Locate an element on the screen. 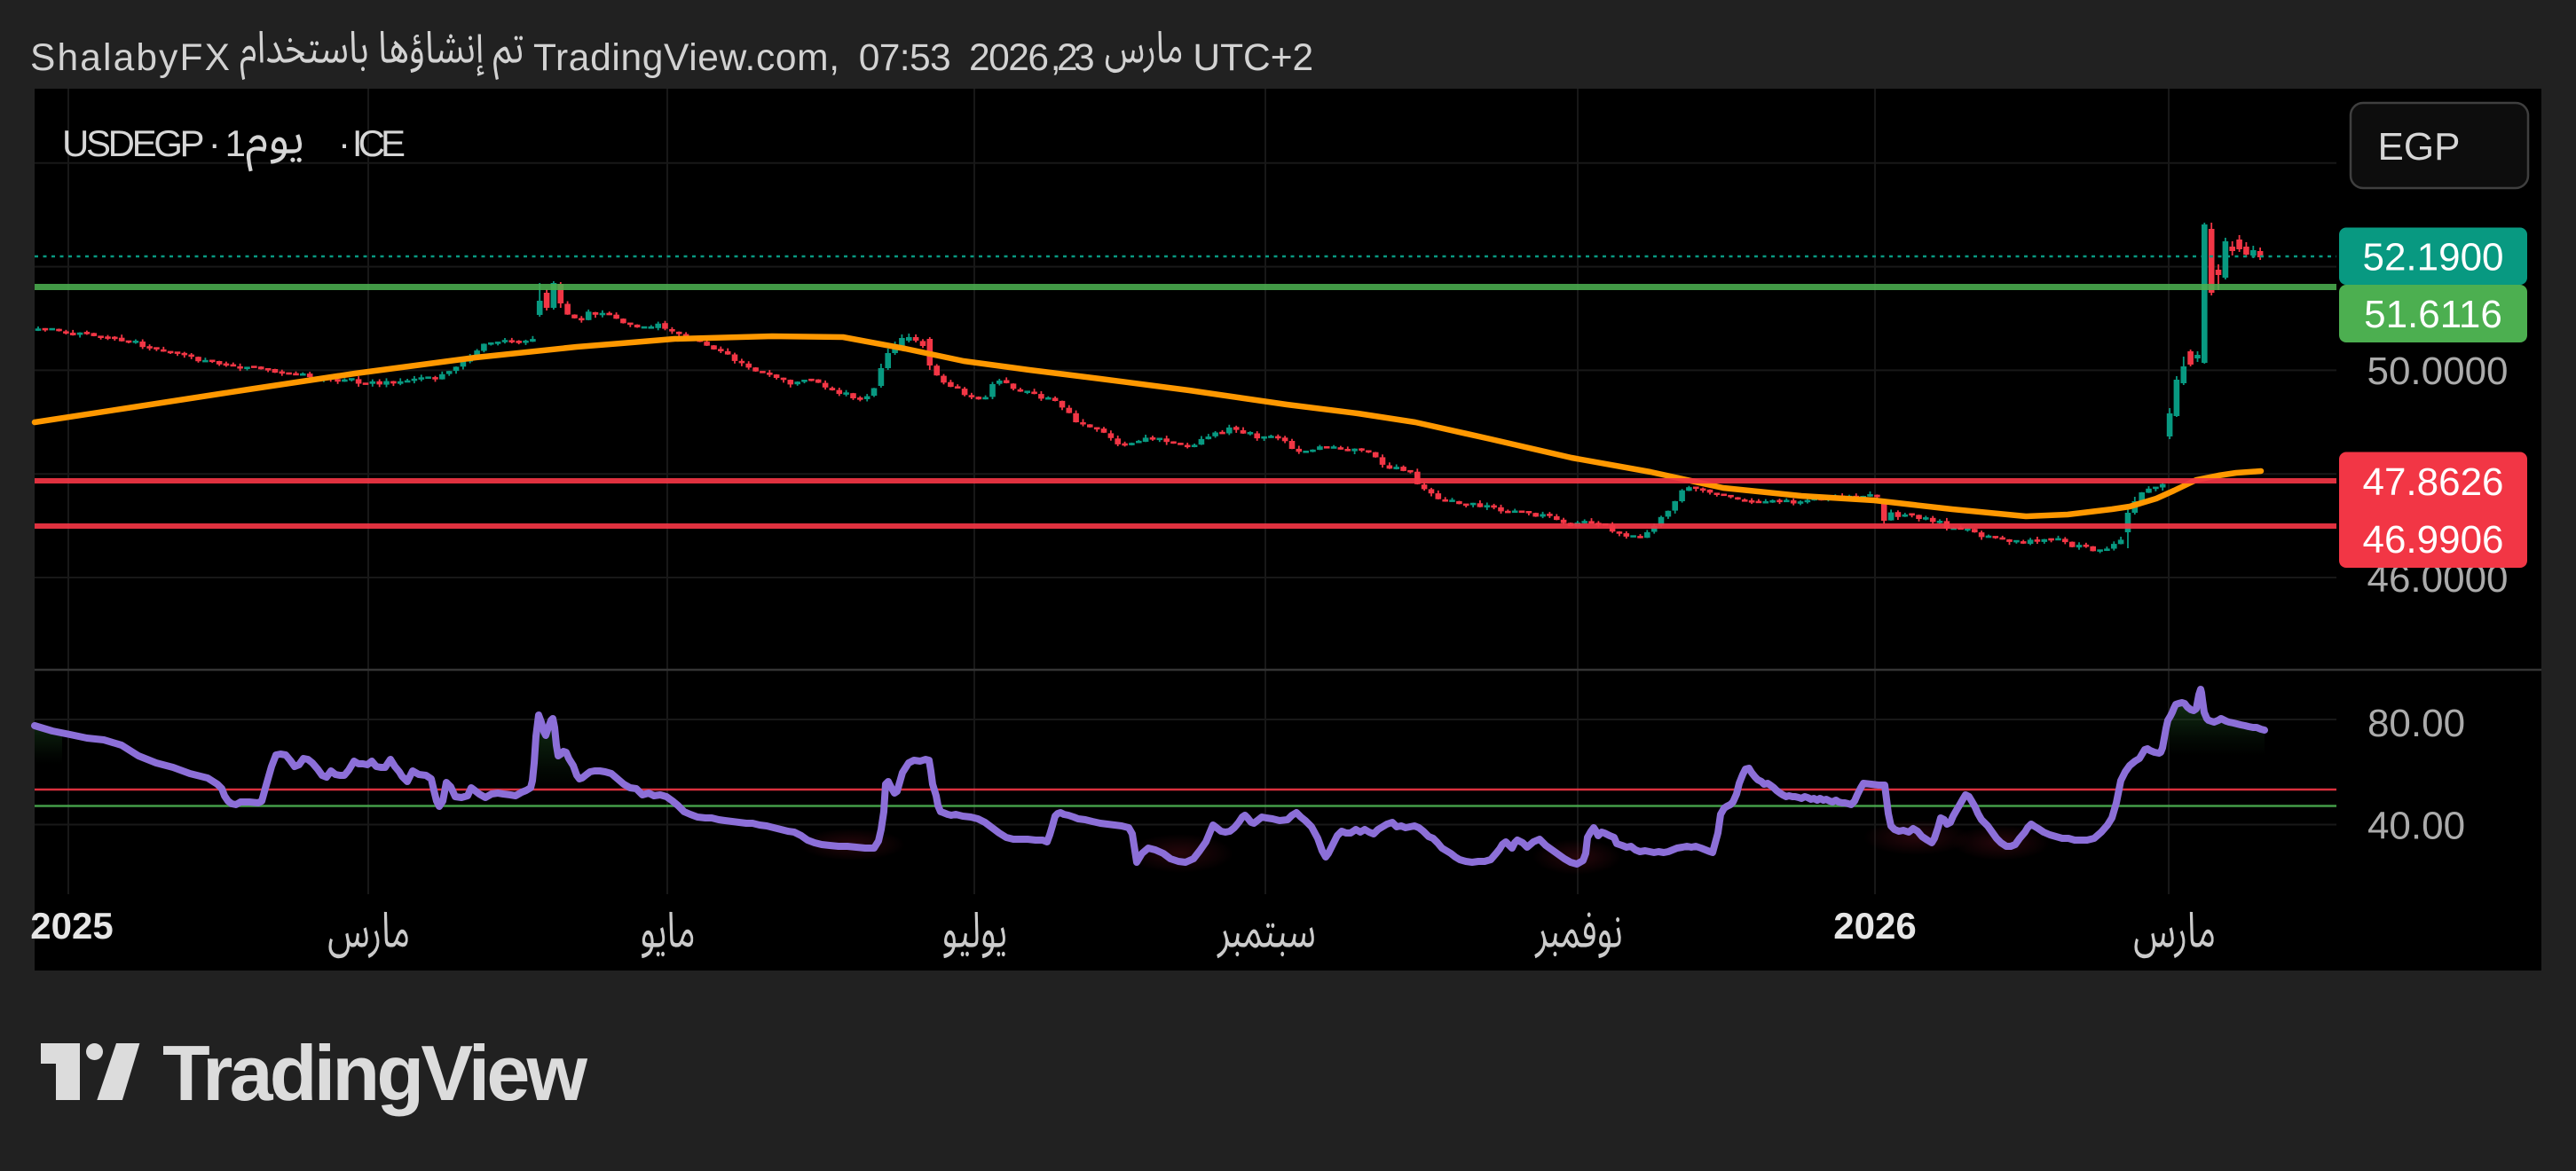 The image size is (2576, 1171). svg-text: 50.0000 is located at coordinates (2438, 372).